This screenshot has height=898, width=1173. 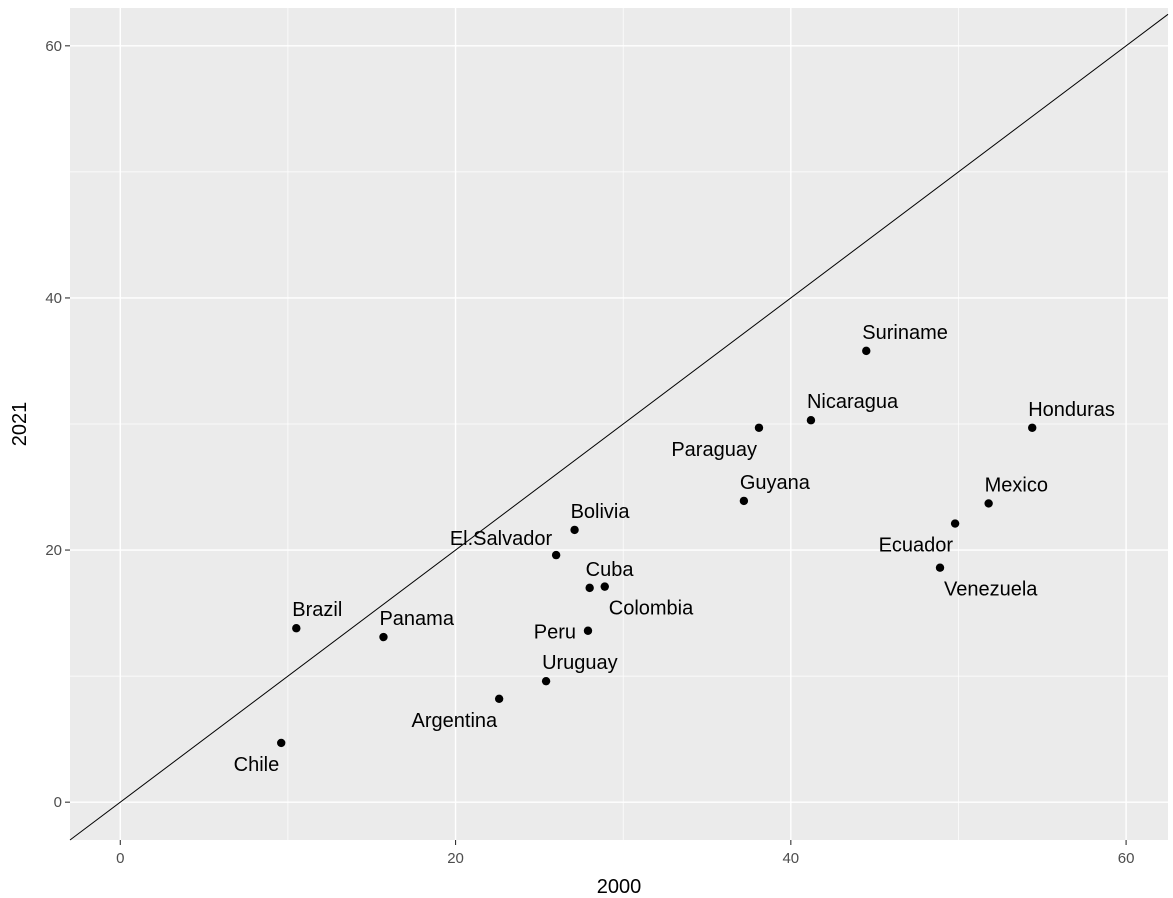 What do you see at coordinates (455, 721) in the screenshot?
I see `point-label: Argentina` at bounding box center [455, 721].